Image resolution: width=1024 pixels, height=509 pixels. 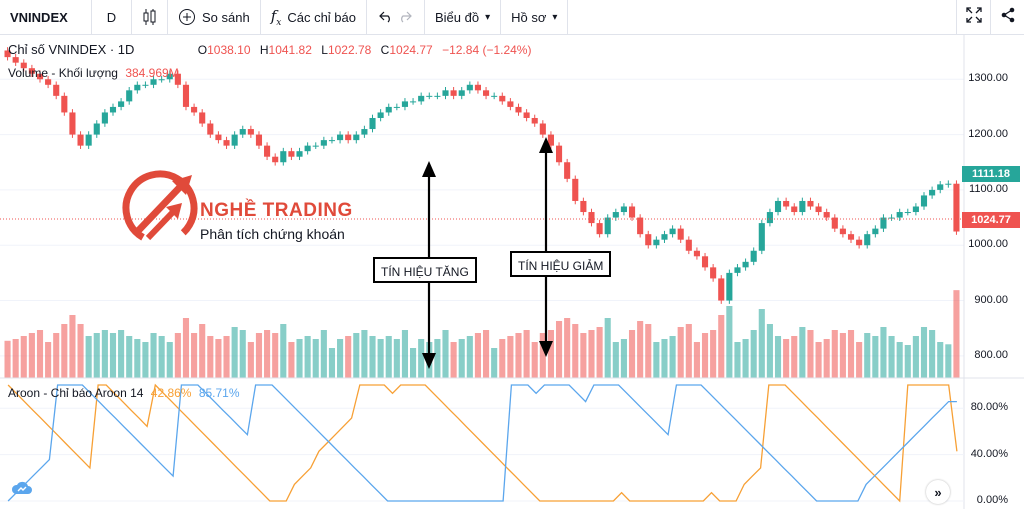 I want to click on buy-signal-label: TÍN HIỆU TĂNG, so click(x=425, y=270).